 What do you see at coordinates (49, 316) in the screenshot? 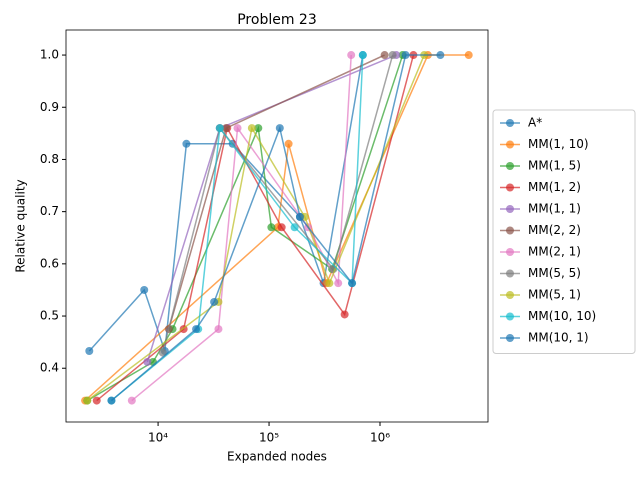
I see `y-tick-label: 0.5` at bounding box center [49, 316].